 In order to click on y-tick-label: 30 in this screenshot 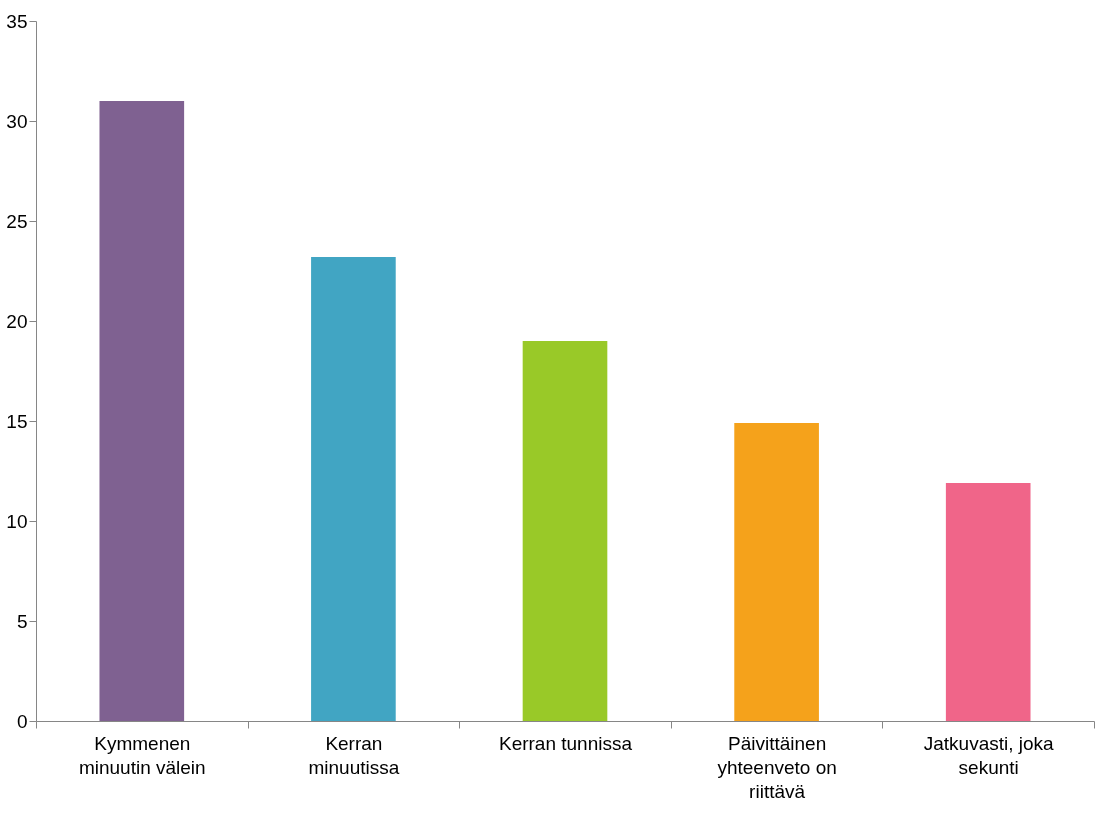, I will do `click(17, 121)`.